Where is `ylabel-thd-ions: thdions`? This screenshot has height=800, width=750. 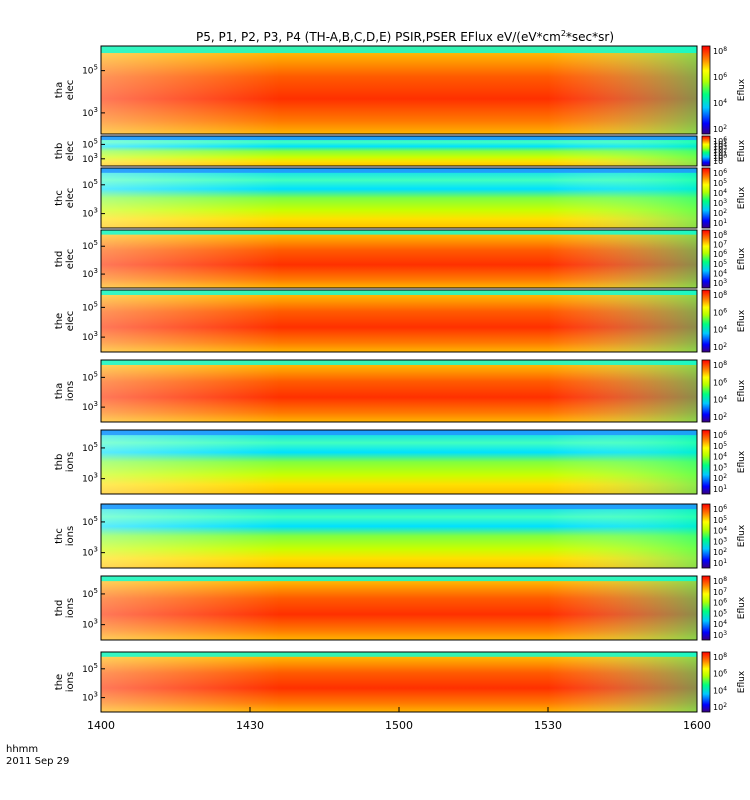
ylabel-thd-ions: thdions is located at coordinates (65, 608).